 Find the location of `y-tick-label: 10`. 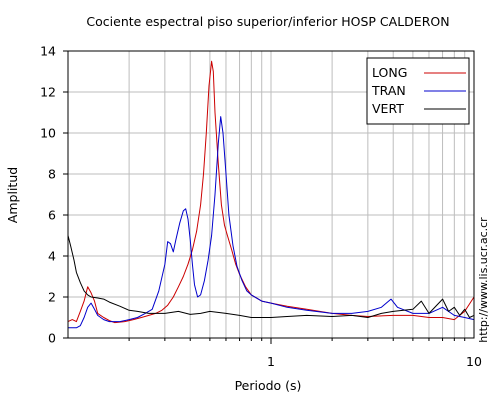

y-tick-label: 10 is located at coordinates (48, 133).